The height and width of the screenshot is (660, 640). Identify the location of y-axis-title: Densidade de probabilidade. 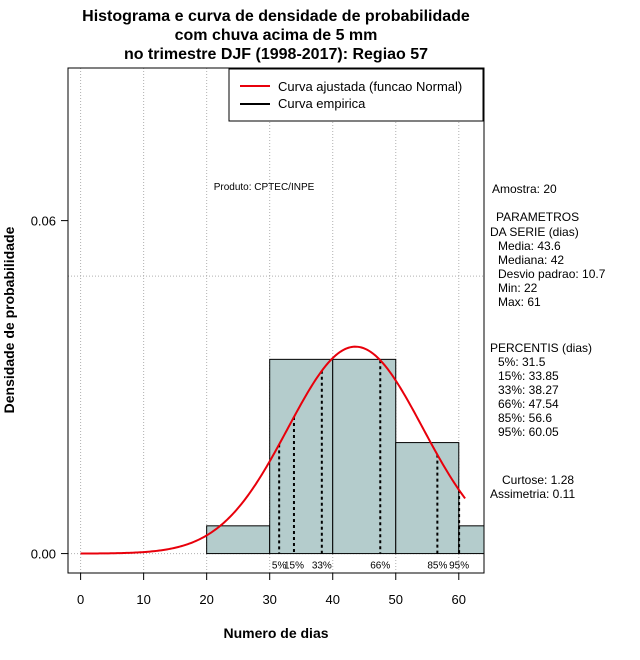
(9, 319).